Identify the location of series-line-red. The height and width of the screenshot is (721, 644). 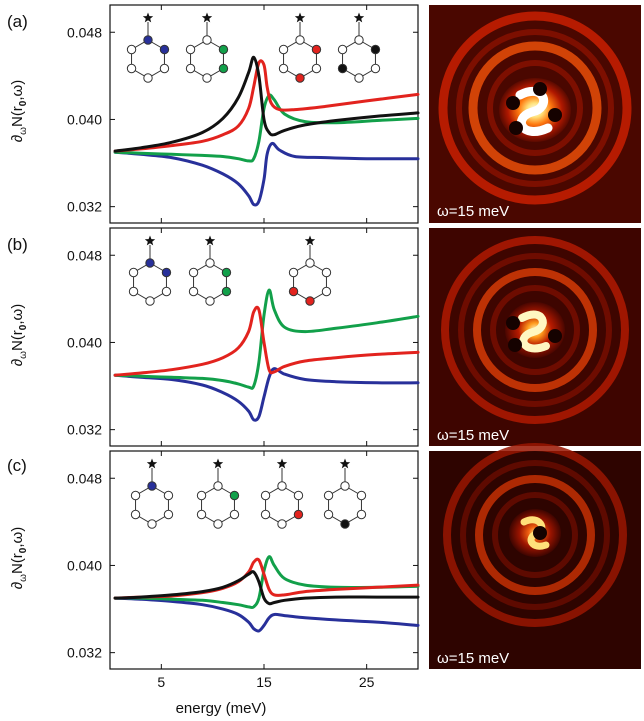
(266, 341).